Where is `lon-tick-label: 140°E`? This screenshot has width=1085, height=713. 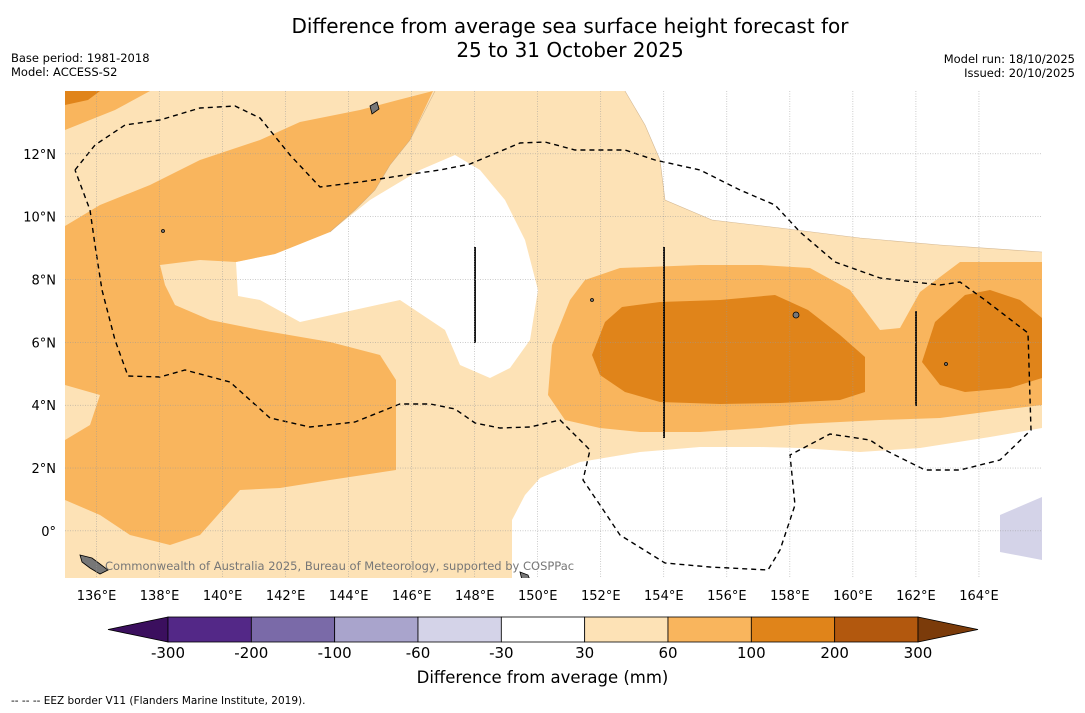
lon-tick-label: 140°E is located at coordinates (223, 596).